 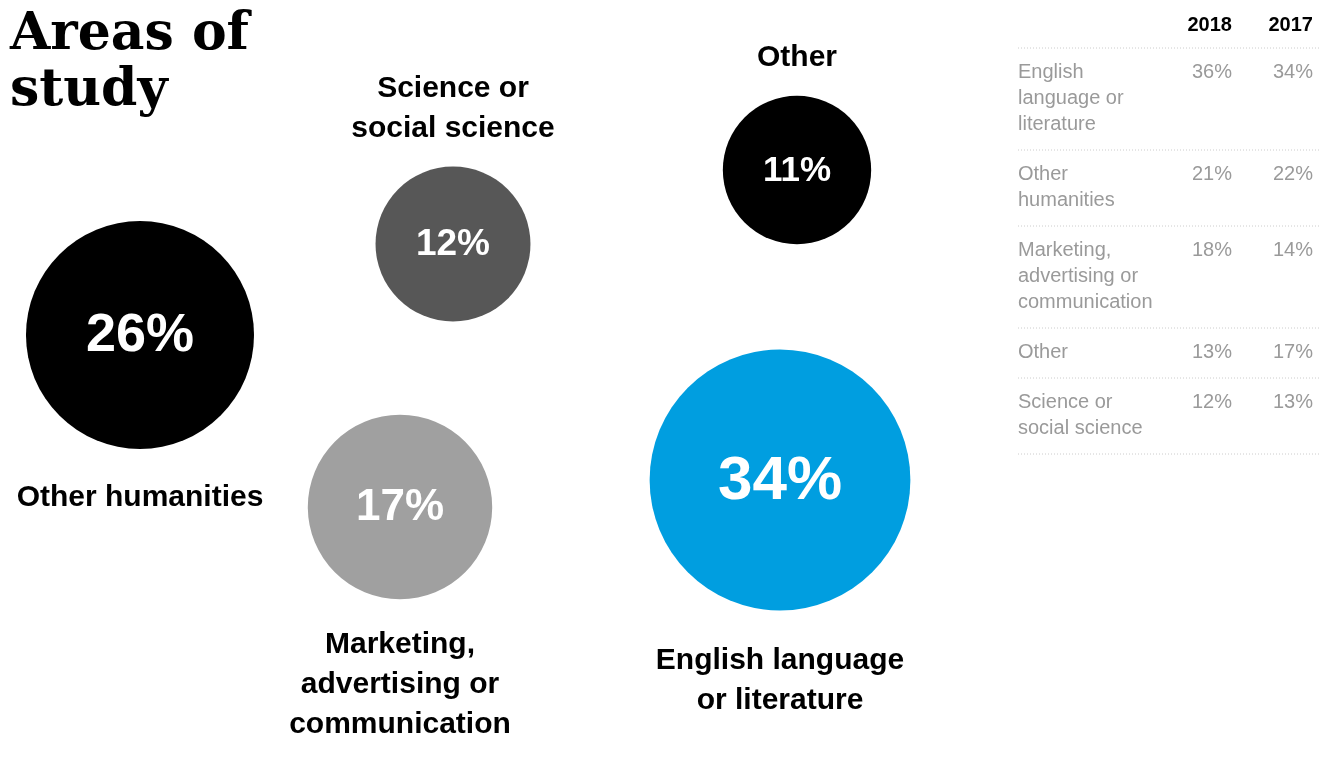 What do you see at coordinates (131, 58) in the screenshot?
I see `text: Areas of study` at bounding box center [131, 58].